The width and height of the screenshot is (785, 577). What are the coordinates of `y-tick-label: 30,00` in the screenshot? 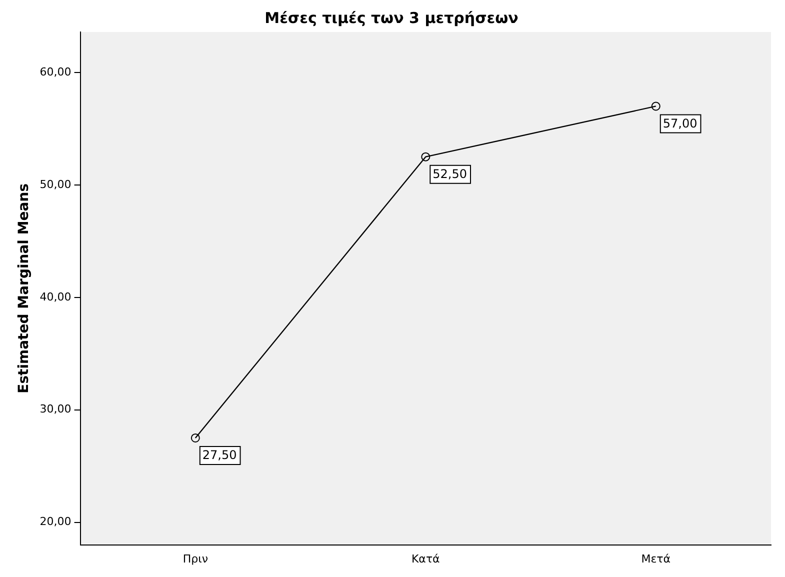 It's located at (56, 409).